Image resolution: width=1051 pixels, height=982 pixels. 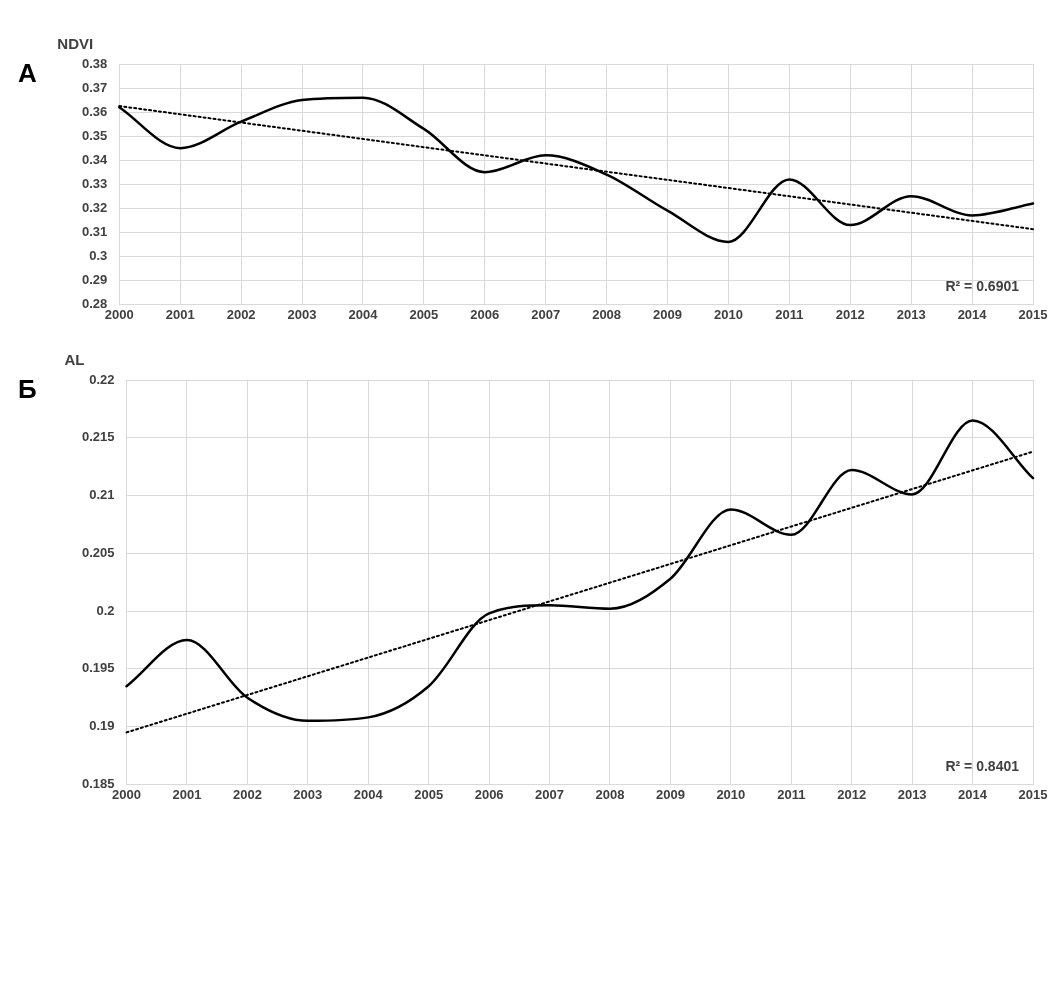 I want to click on annotation: R² = 0.6901, so click(x=982, y=286).